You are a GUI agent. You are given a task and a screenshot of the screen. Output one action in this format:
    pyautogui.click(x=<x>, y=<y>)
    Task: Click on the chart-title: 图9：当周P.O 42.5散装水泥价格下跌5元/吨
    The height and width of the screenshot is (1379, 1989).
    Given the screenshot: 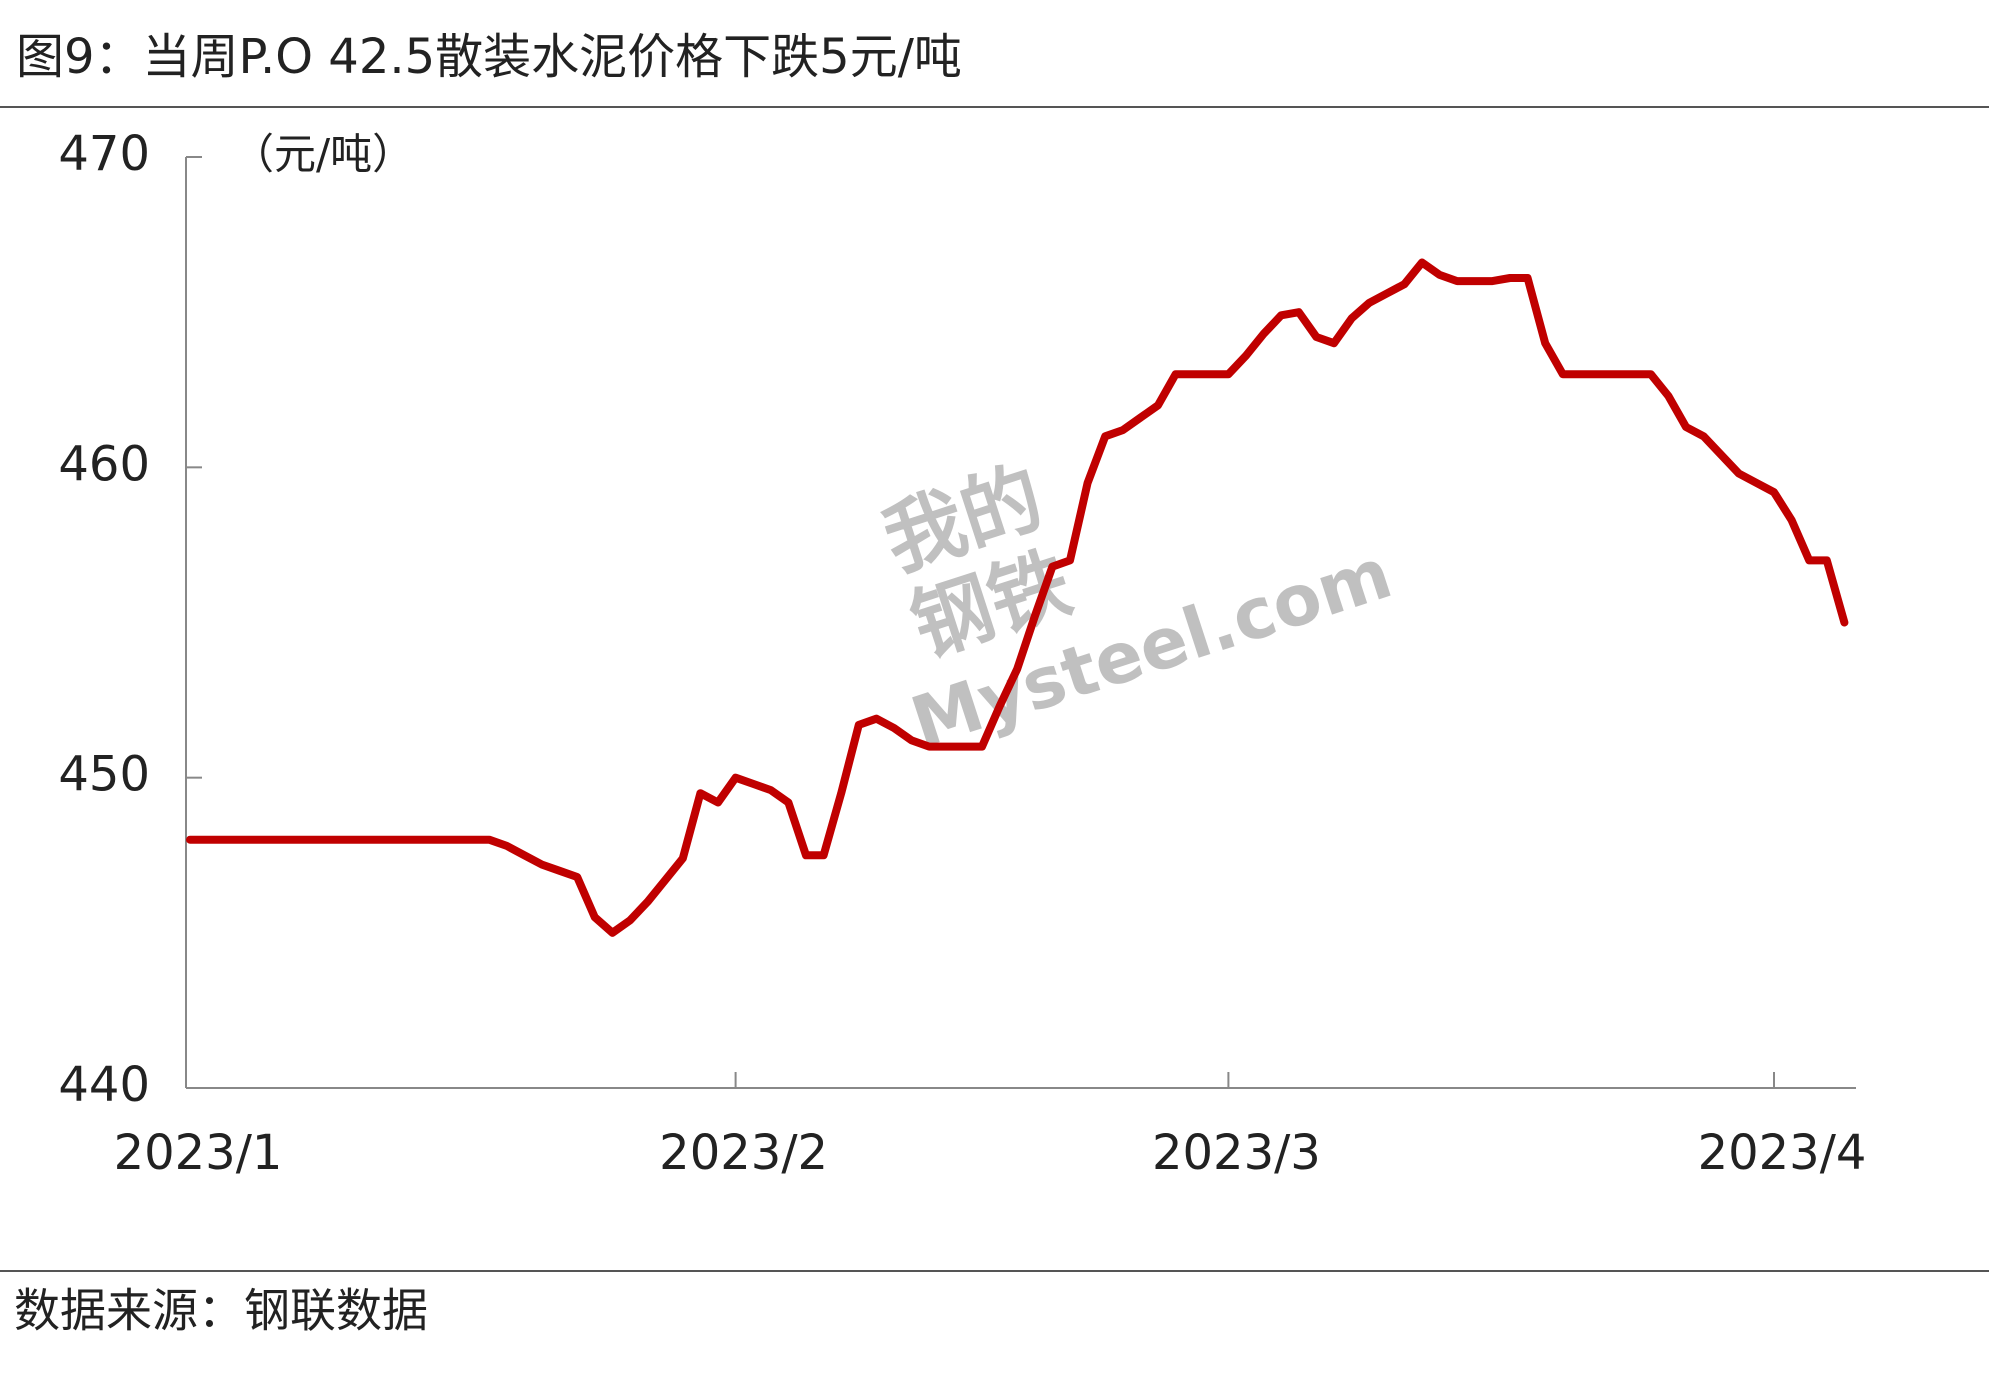 What is the action you would take?
    pyautogui.click(x=489, y=57)
    